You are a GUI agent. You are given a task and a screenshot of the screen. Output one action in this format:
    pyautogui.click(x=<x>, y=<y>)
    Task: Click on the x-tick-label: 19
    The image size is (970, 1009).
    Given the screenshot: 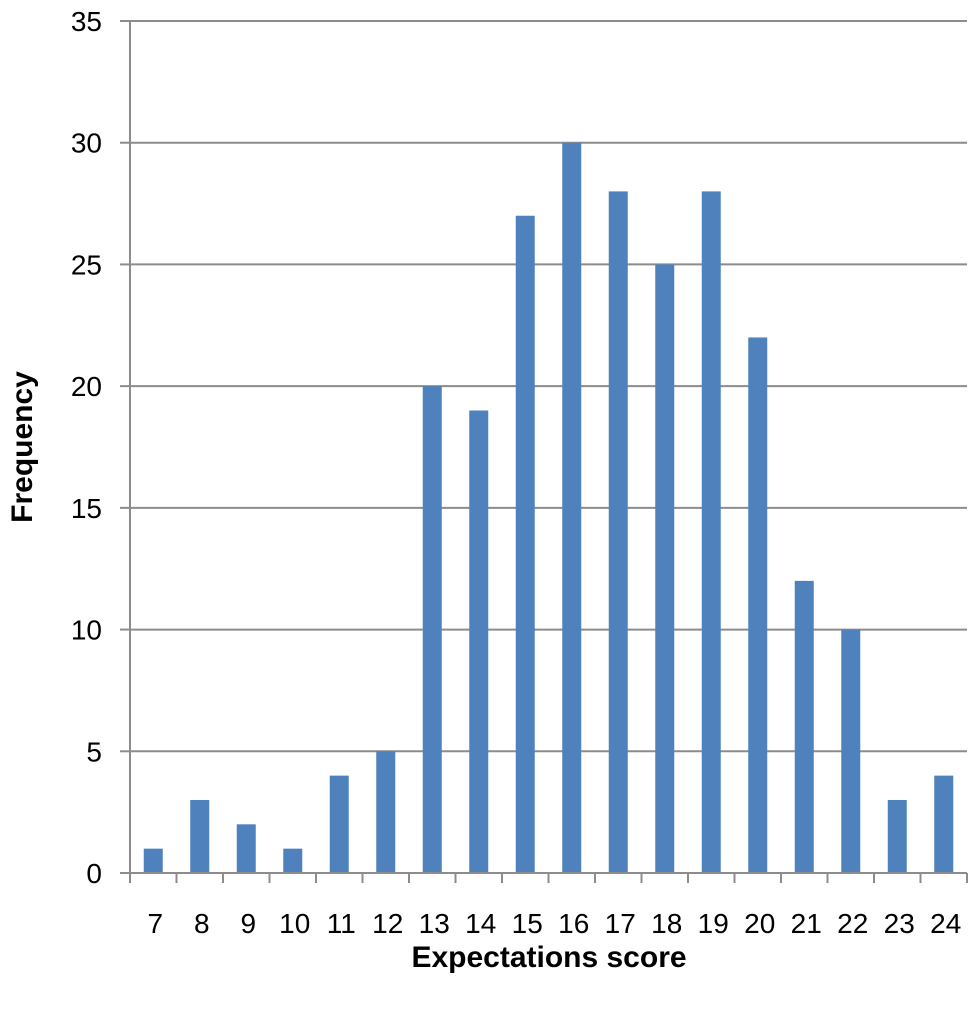 What is the action you would take?
    pyautogui.click(x=713, y=923)
    